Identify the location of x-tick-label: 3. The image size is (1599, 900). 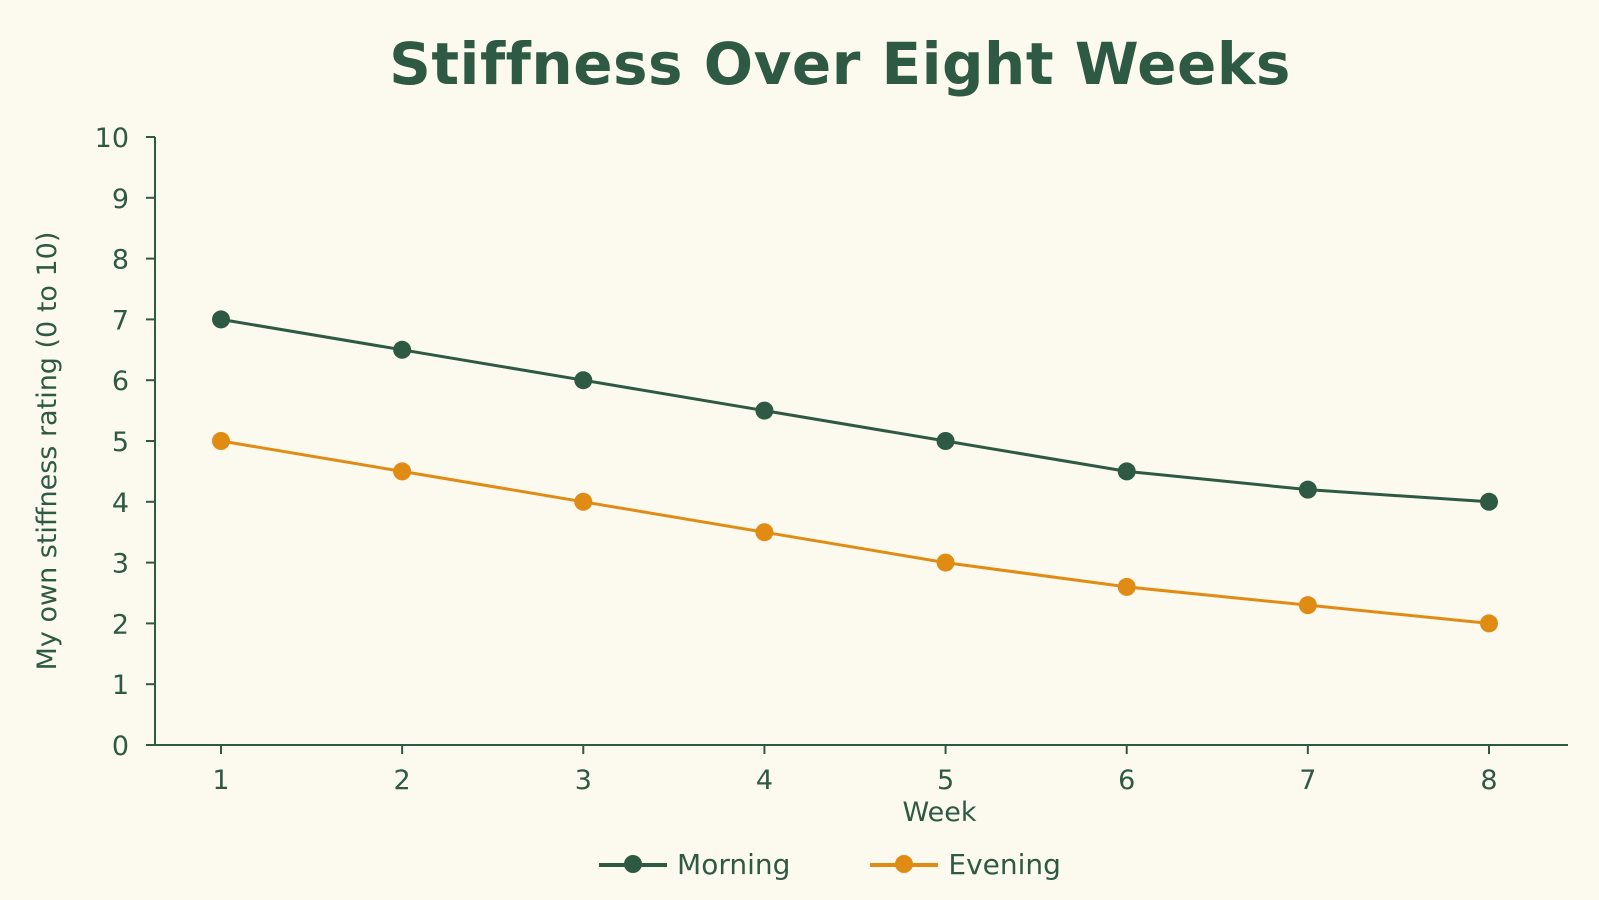
(583, 780).